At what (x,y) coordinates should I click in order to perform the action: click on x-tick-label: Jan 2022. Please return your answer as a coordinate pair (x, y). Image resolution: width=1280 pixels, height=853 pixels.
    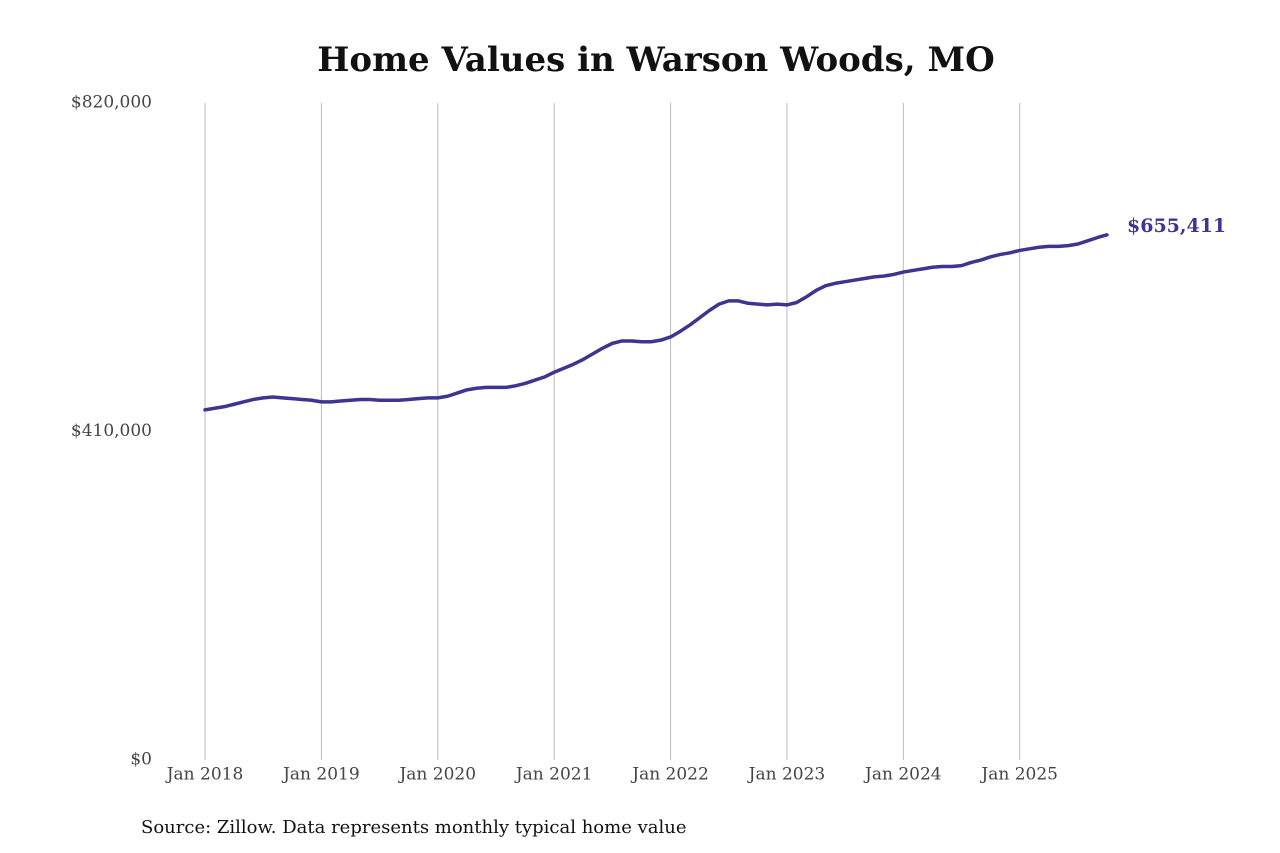
    Looking at the image, I should click on (669, 775).